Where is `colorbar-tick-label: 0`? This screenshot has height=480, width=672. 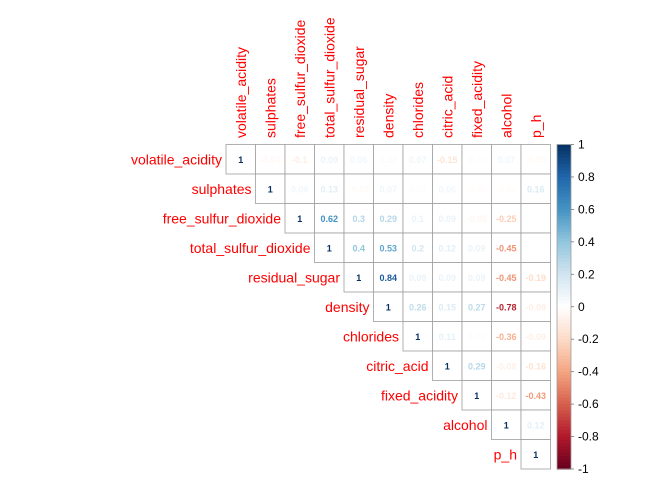
colorbar-tick-label: 0 is located at coordinates (581, 307).